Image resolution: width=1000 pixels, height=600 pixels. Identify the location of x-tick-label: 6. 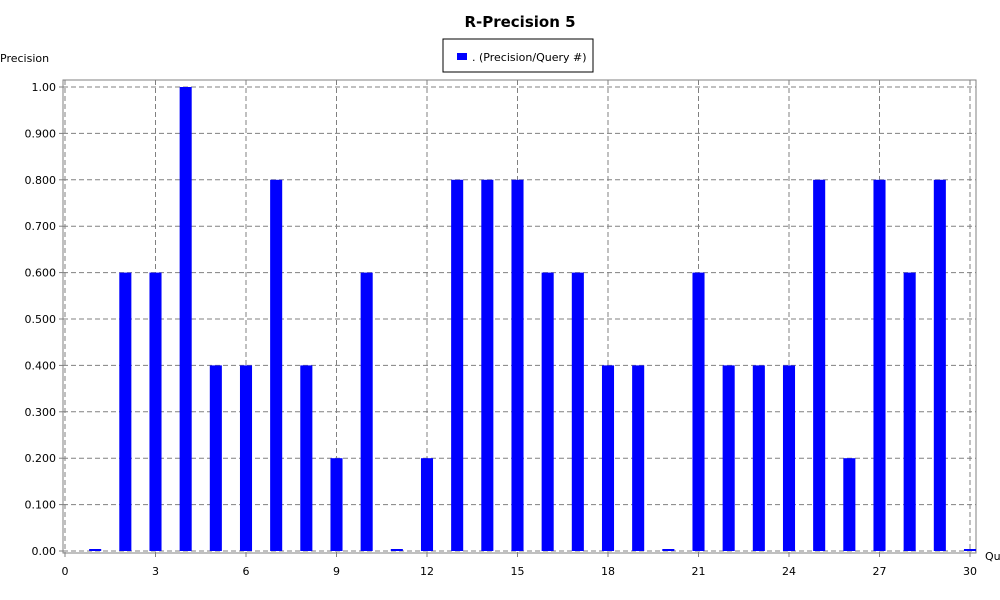
(246, 571).